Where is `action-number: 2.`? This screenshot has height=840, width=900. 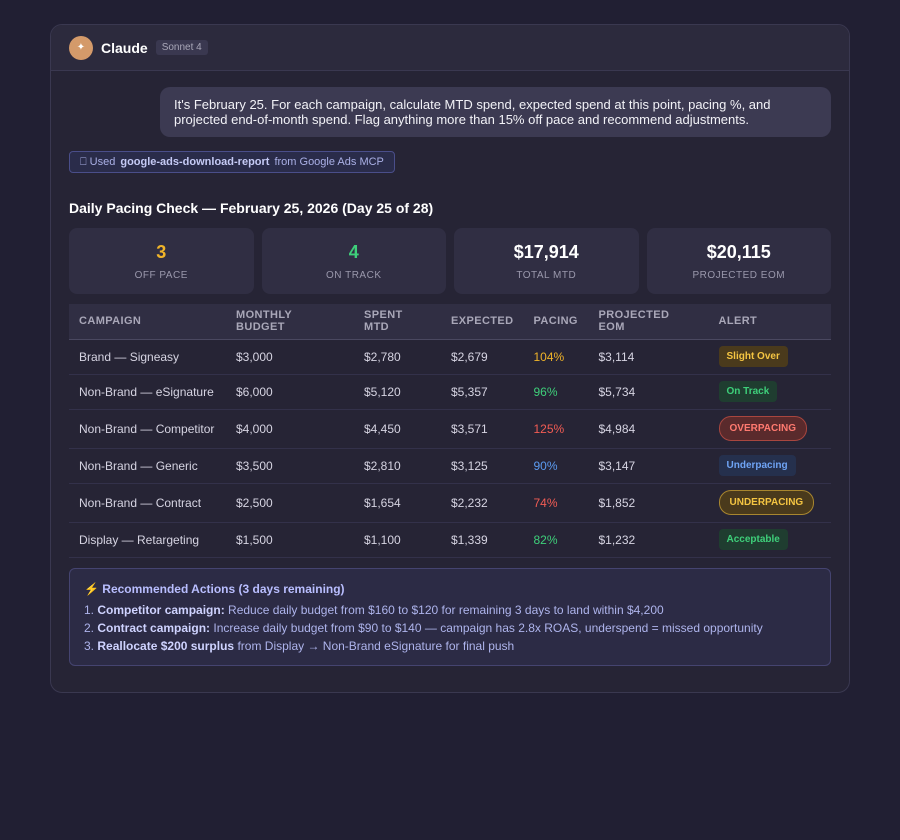
action-number: 2. is located at coordinates (89, 627).